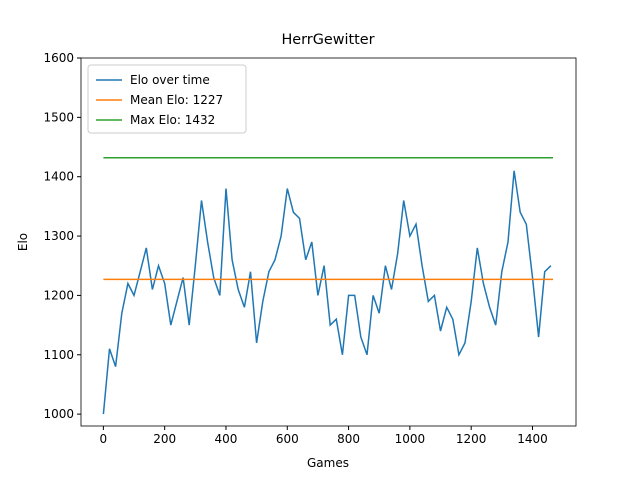  What do you see at coordinates (532, 439) in the screenshot?
I see `x-tick-label: 1400` at bounding box center [532, 439].